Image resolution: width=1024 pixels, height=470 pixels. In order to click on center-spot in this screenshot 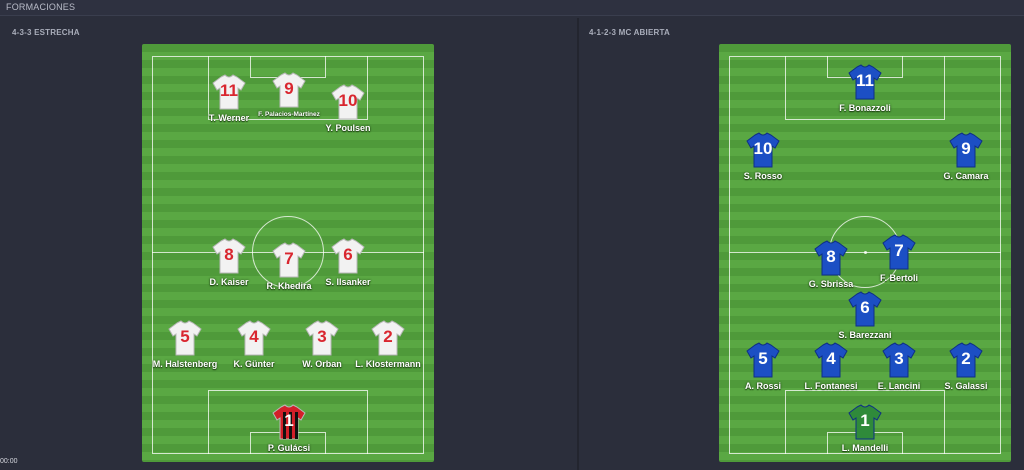, I will do `click(865, 252)`.